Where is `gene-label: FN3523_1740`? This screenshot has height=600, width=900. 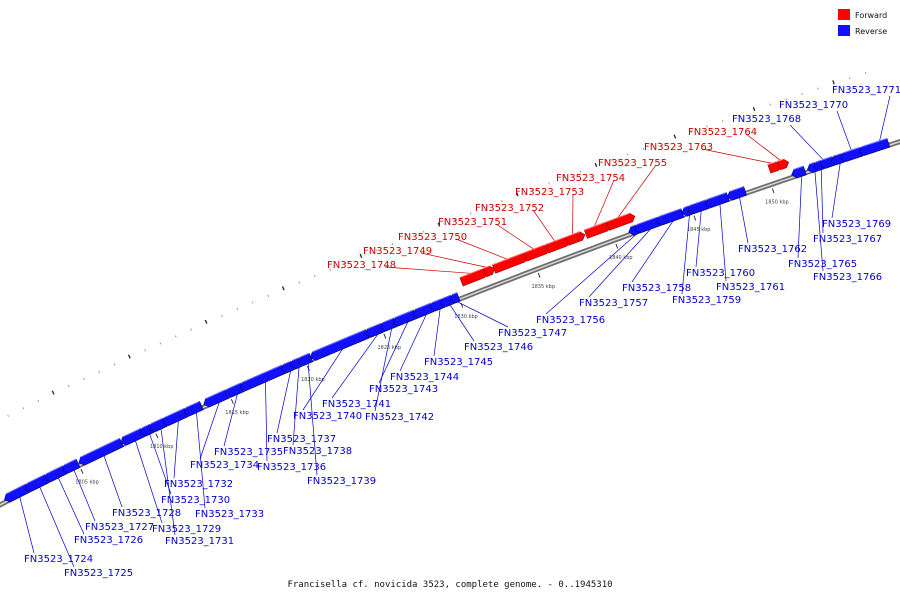 gene-label: FN3523_1740 is located at coordinates (327, 416).